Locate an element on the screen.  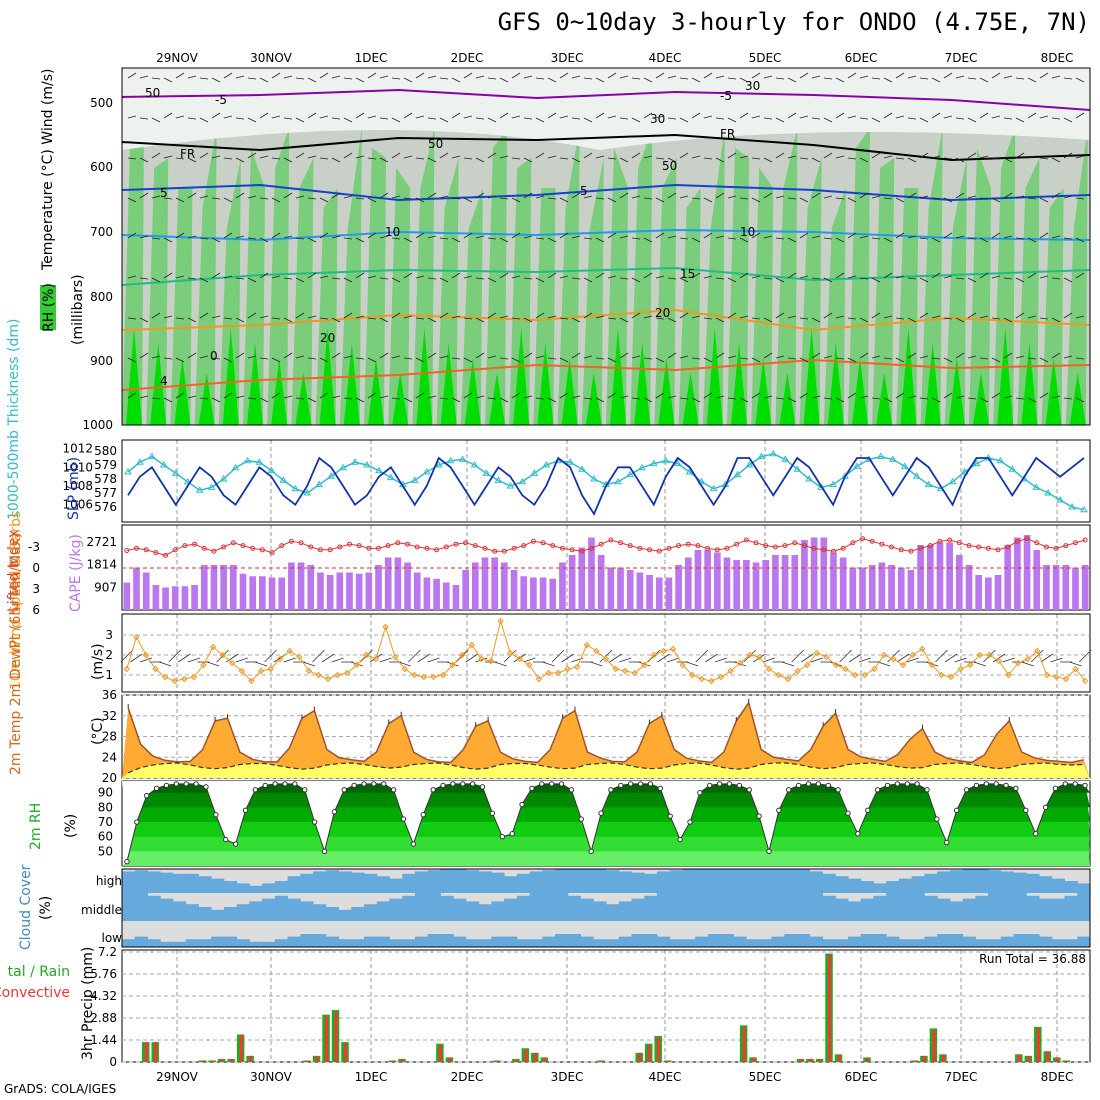
pressure-tick-2: 700 is located at coordinates (101, 232).